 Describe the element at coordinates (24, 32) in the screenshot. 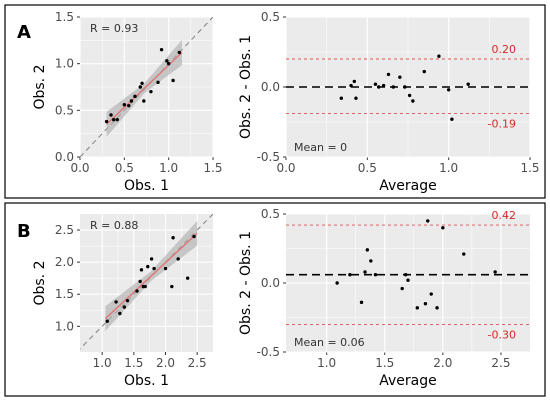

I see `panel-a-letter: A` at that location.